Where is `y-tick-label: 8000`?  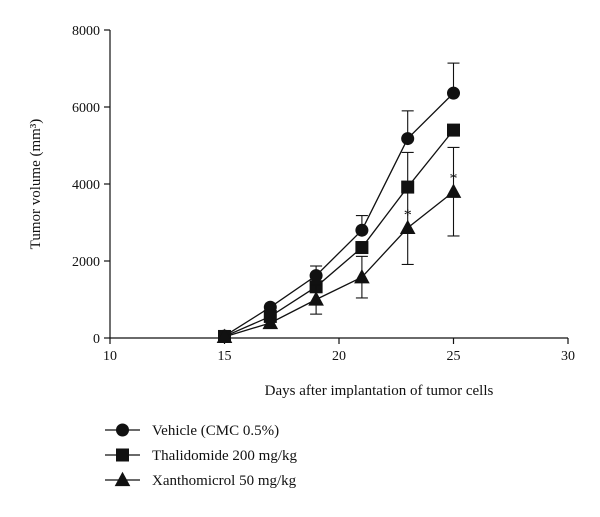 y-tick-label: 8000 is located at coordinates (86, 31).